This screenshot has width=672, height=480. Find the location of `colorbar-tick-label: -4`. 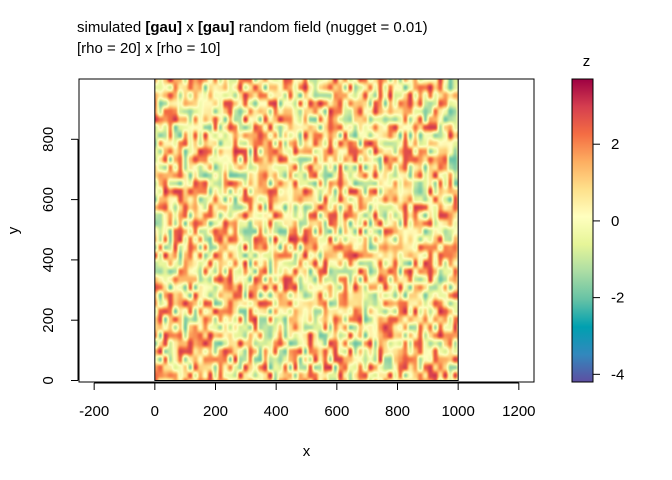

colorbar-tick-label: -4 is located at coordinates (617, 374).